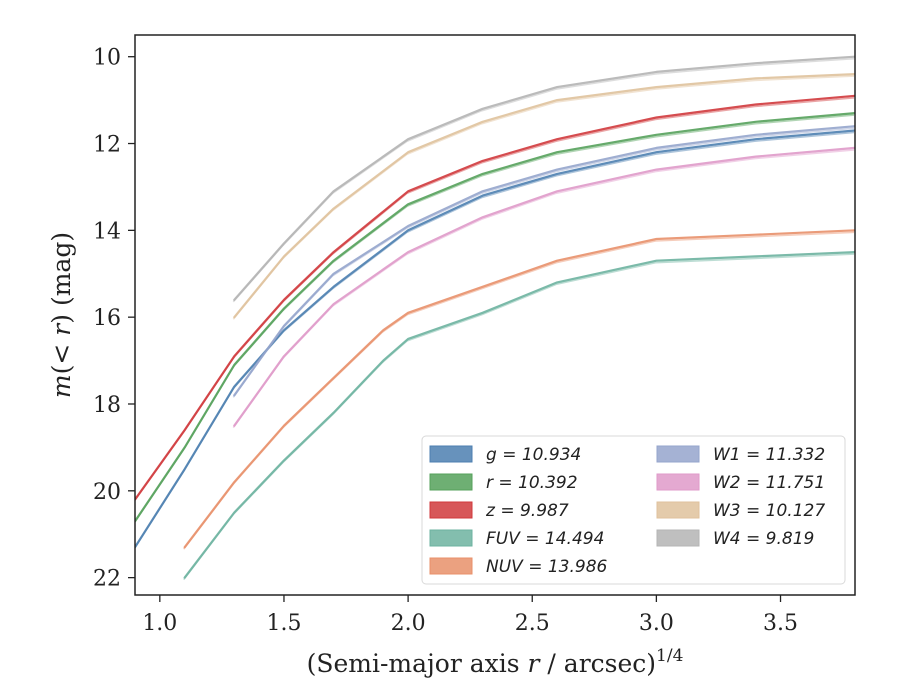 The image size is (900, 700). I want to click on legend-swatch-nuv, so click(451, 566).